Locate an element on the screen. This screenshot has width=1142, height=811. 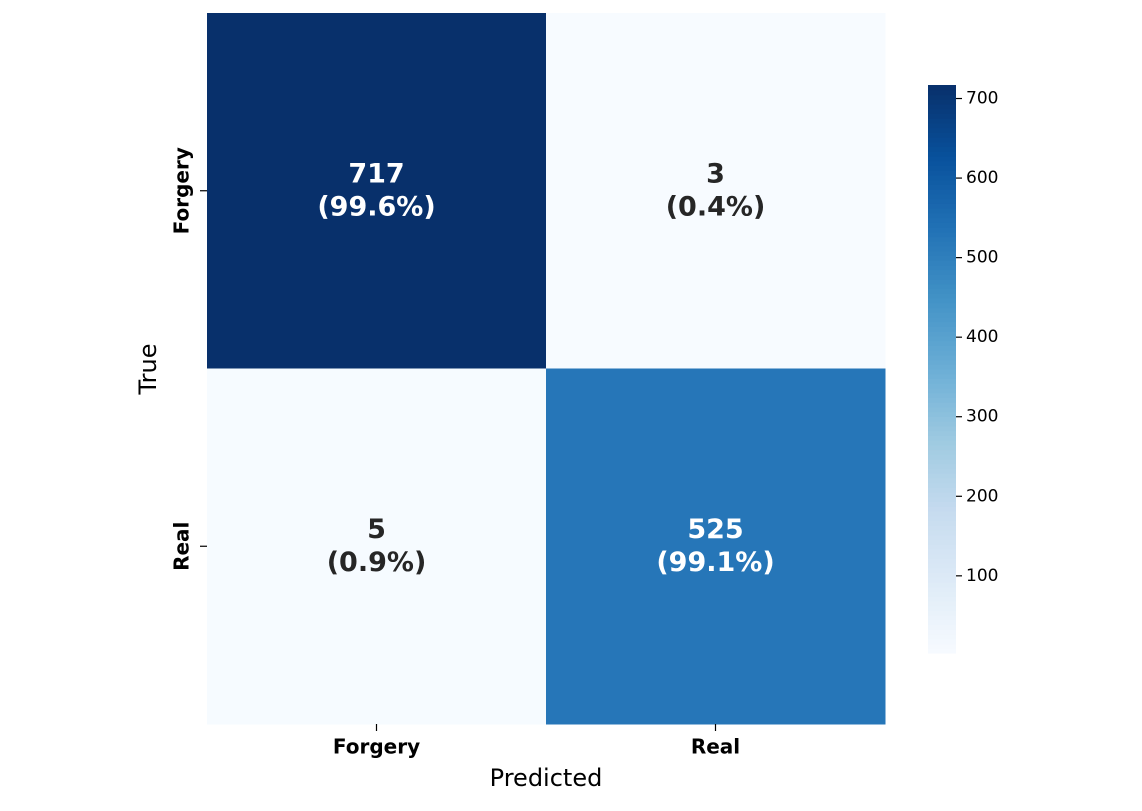
colorbar-tick-label: 100 is located at coordinates (982, 576).